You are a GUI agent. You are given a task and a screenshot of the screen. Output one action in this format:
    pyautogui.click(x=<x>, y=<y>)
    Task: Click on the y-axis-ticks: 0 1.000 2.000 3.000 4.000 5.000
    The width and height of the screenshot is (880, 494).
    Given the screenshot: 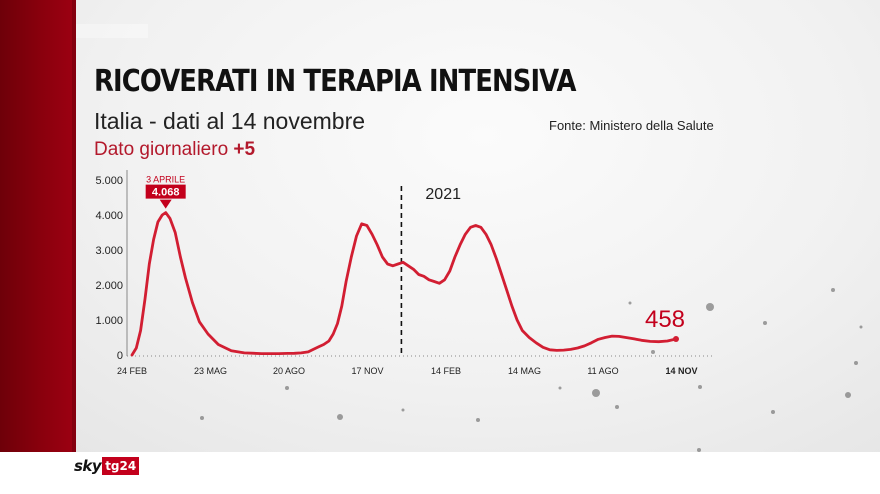 What is the action you would take?
    pyautogui.click(x=109, y=268)
    